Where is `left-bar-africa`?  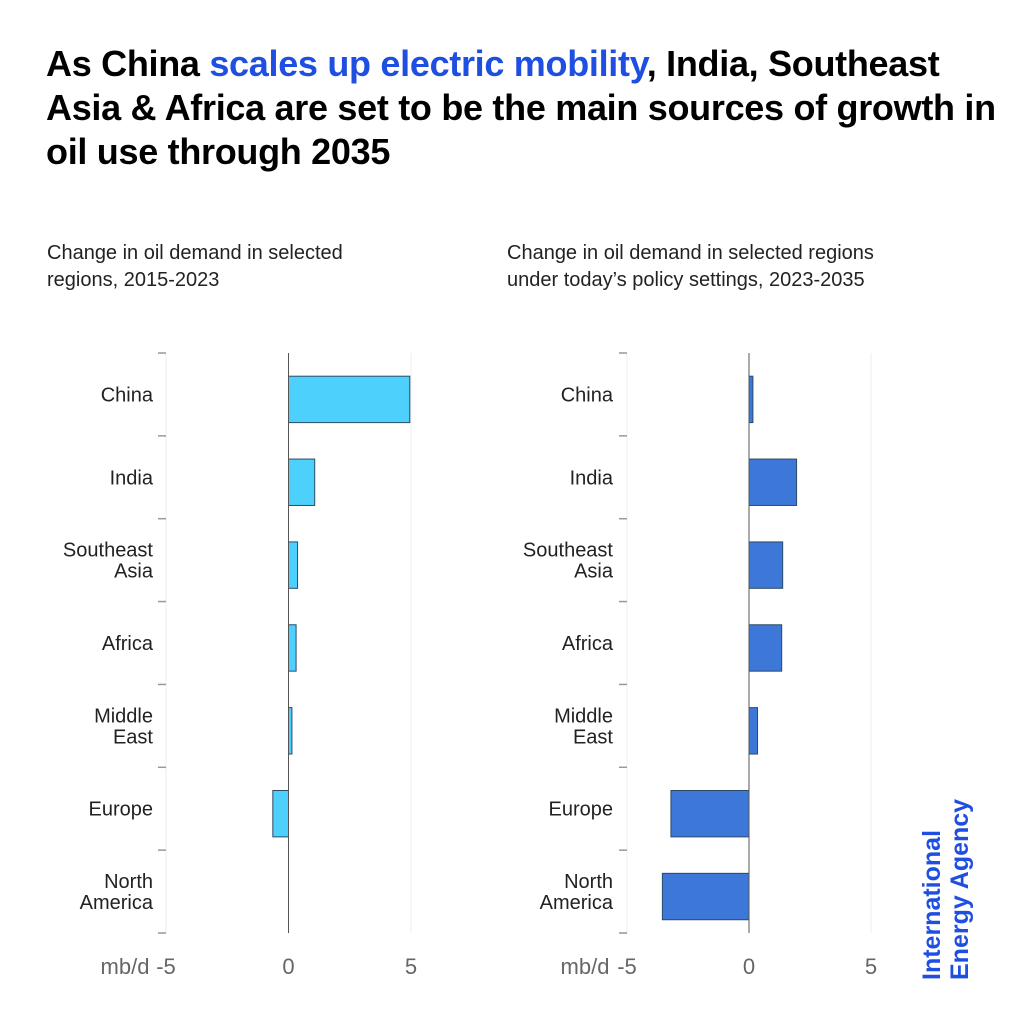
left-bar-africa is located at coordinates (292, 648).